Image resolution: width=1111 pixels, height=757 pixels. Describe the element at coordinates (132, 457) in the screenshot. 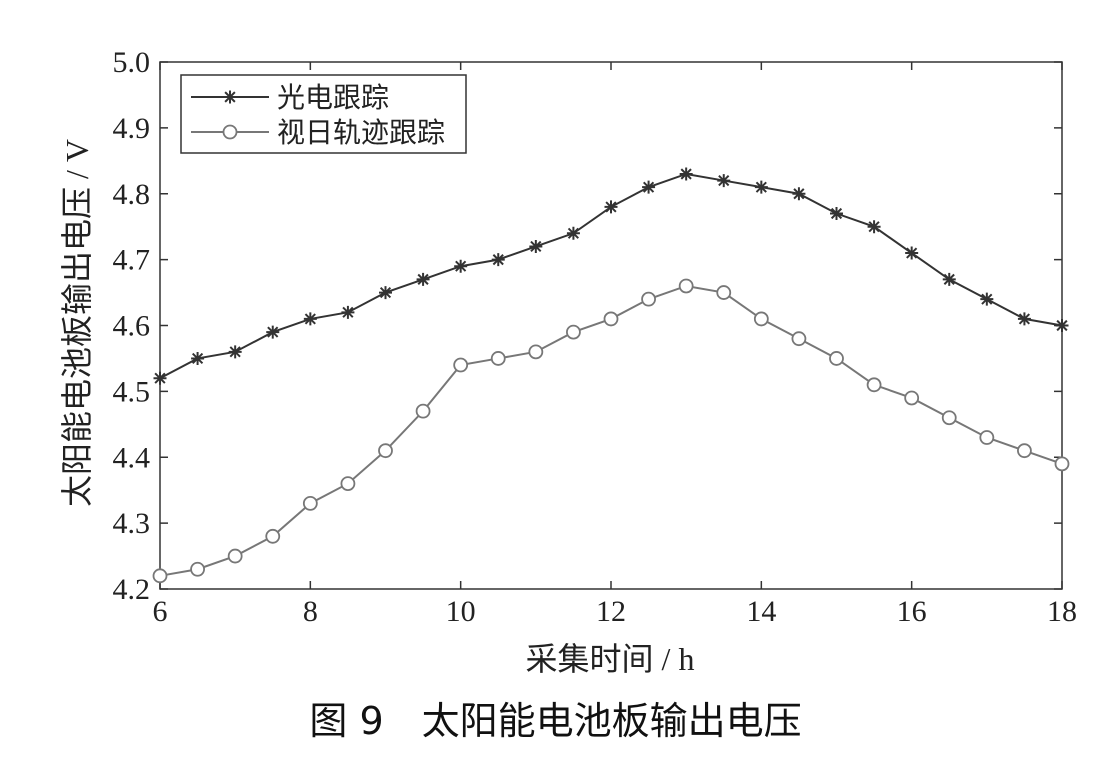

I see `y-tick-label: 4.4` at that location.